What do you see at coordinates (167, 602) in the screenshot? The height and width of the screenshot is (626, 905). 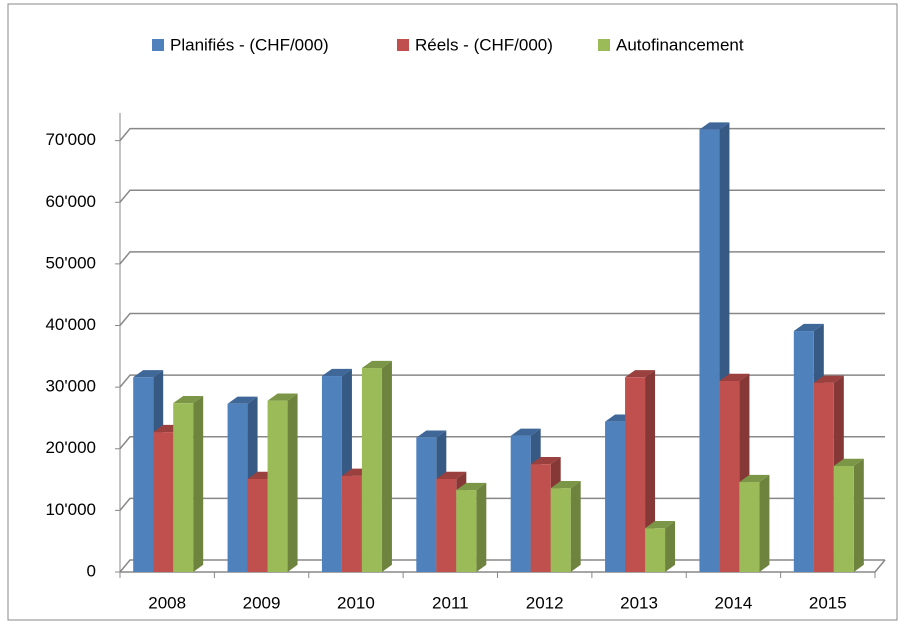 I see `x-tick-label: 2008` at bounding box center [167, 602].